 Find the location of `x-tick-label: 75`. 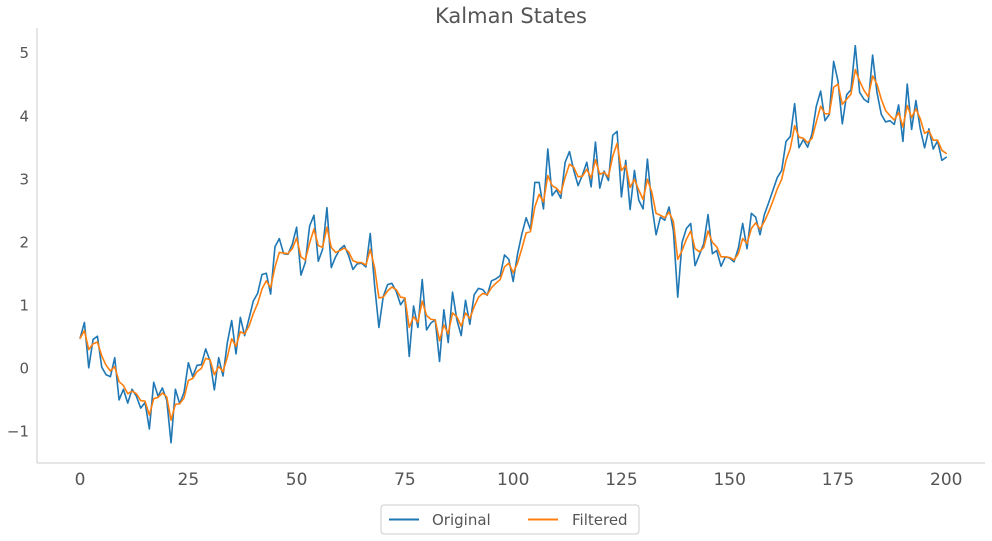

x-tick-label: 75 is located at coordinates (405, 480).